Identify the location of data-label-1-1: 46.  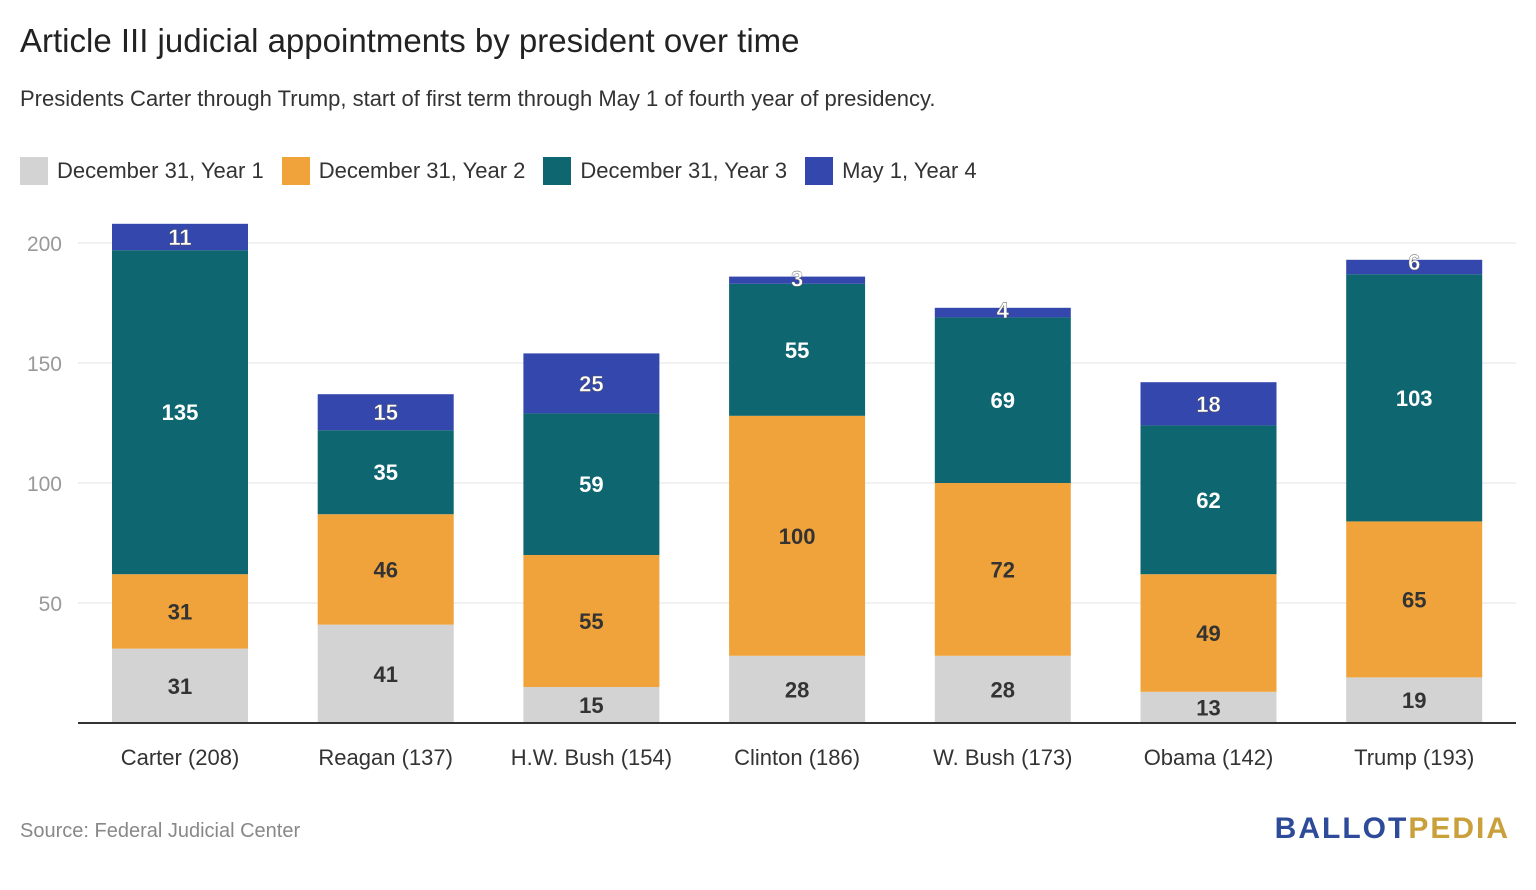
(385, 569).